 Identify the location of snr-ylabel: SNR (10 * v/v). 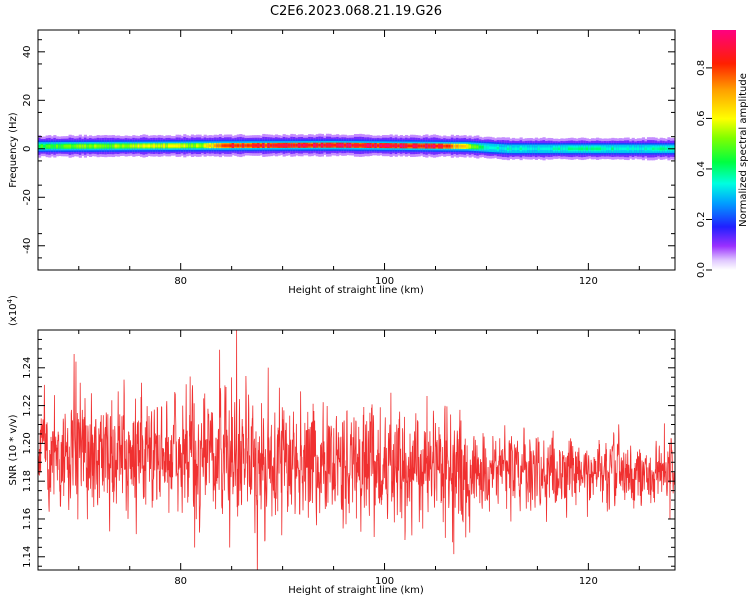
(13, 449).